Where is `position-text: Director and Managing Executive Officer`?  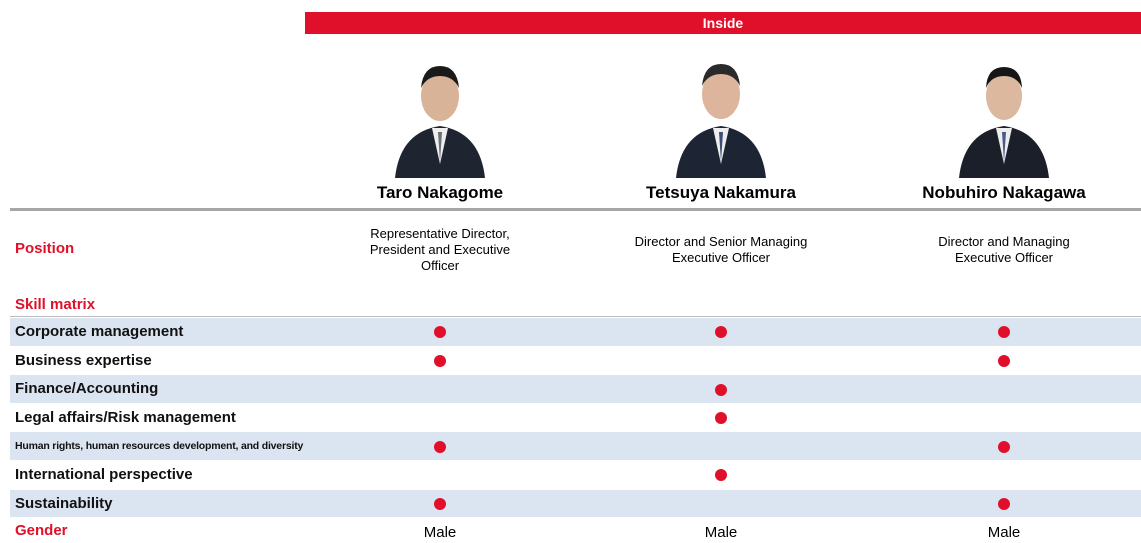 position-text: Director and Managing Executive Officer is located at coordinates (1004, 249).